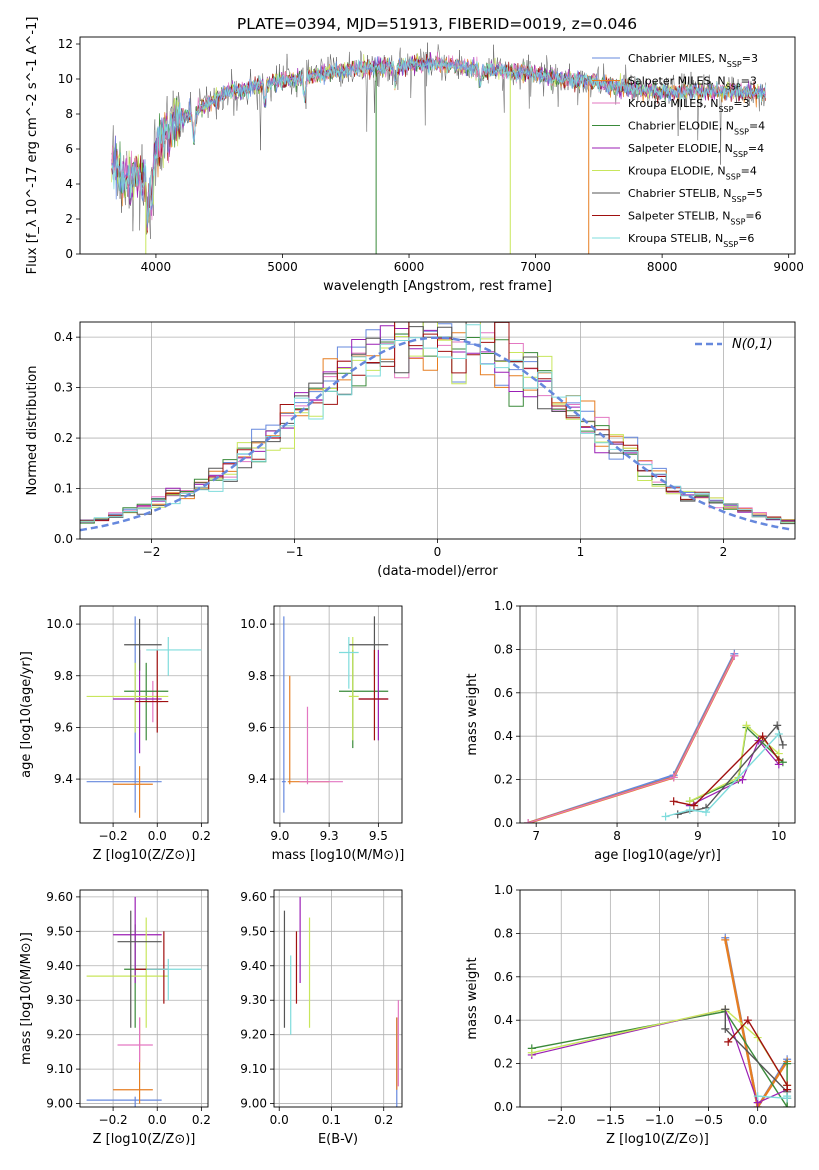 The height and width of the screenshot is (1170, 819). Describe the element at coordinates (659, 1120) in the screenshot. I see `x-tick-label: −1.0` at that location.